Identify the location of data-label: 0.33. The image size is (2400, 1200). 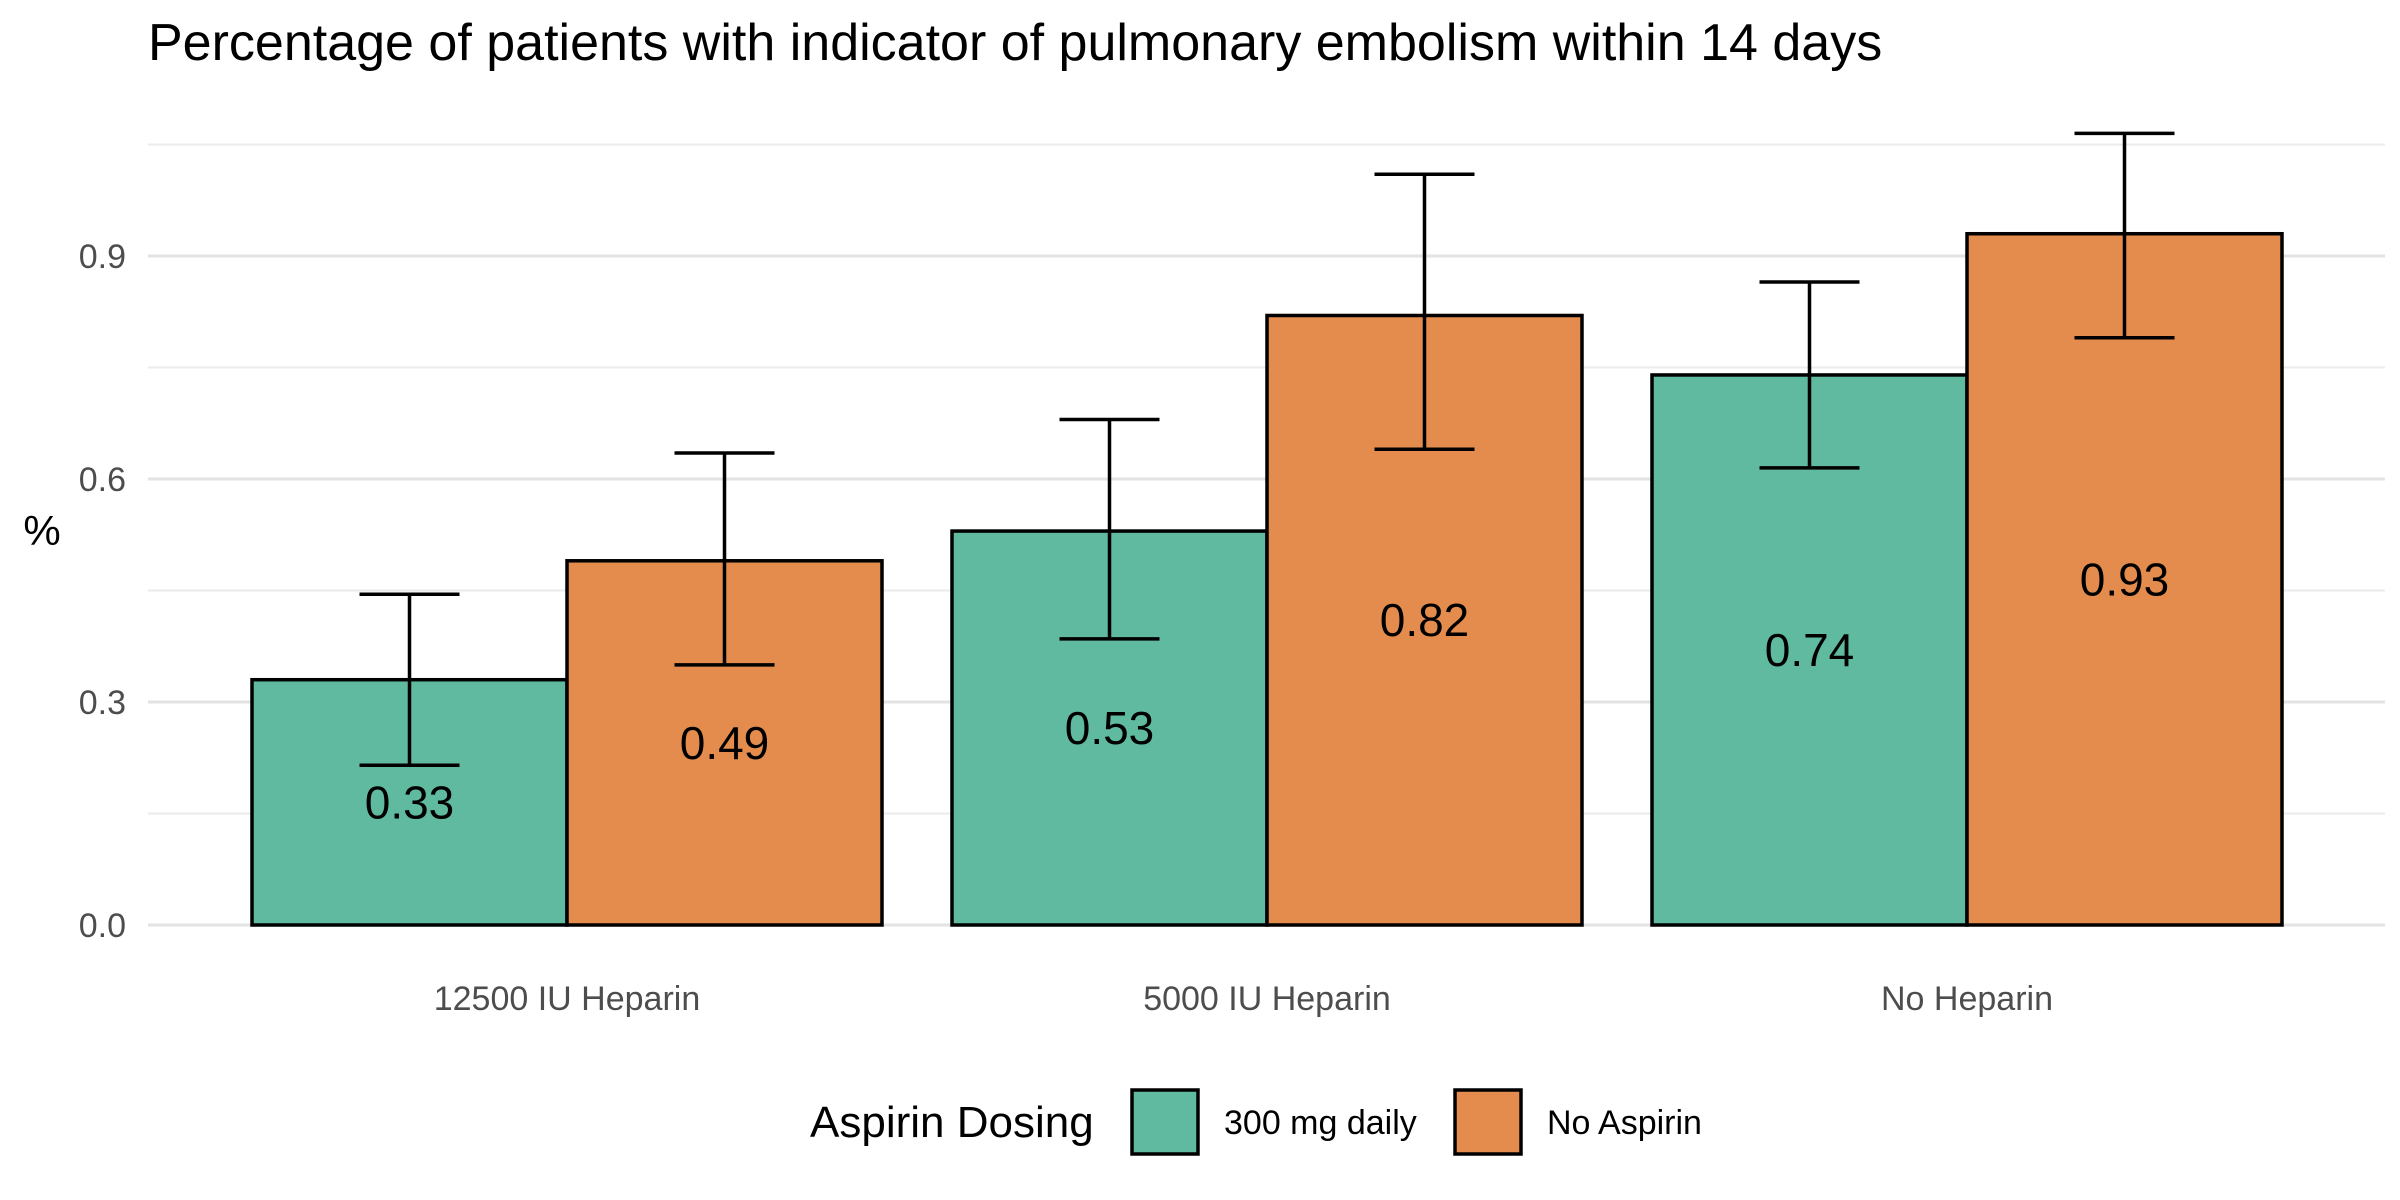
(410, 802).